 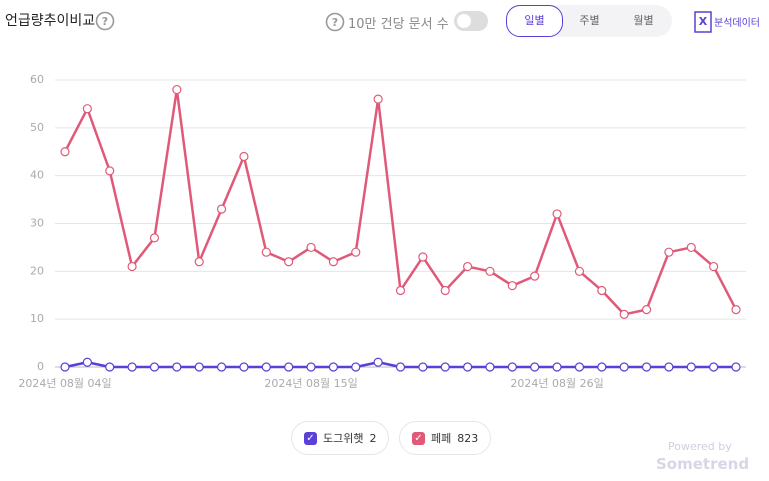 What do you see at coordinates (40, 366) in the screenshot?
I see `y-tick-label: 0` at bounding box center [40, 366].